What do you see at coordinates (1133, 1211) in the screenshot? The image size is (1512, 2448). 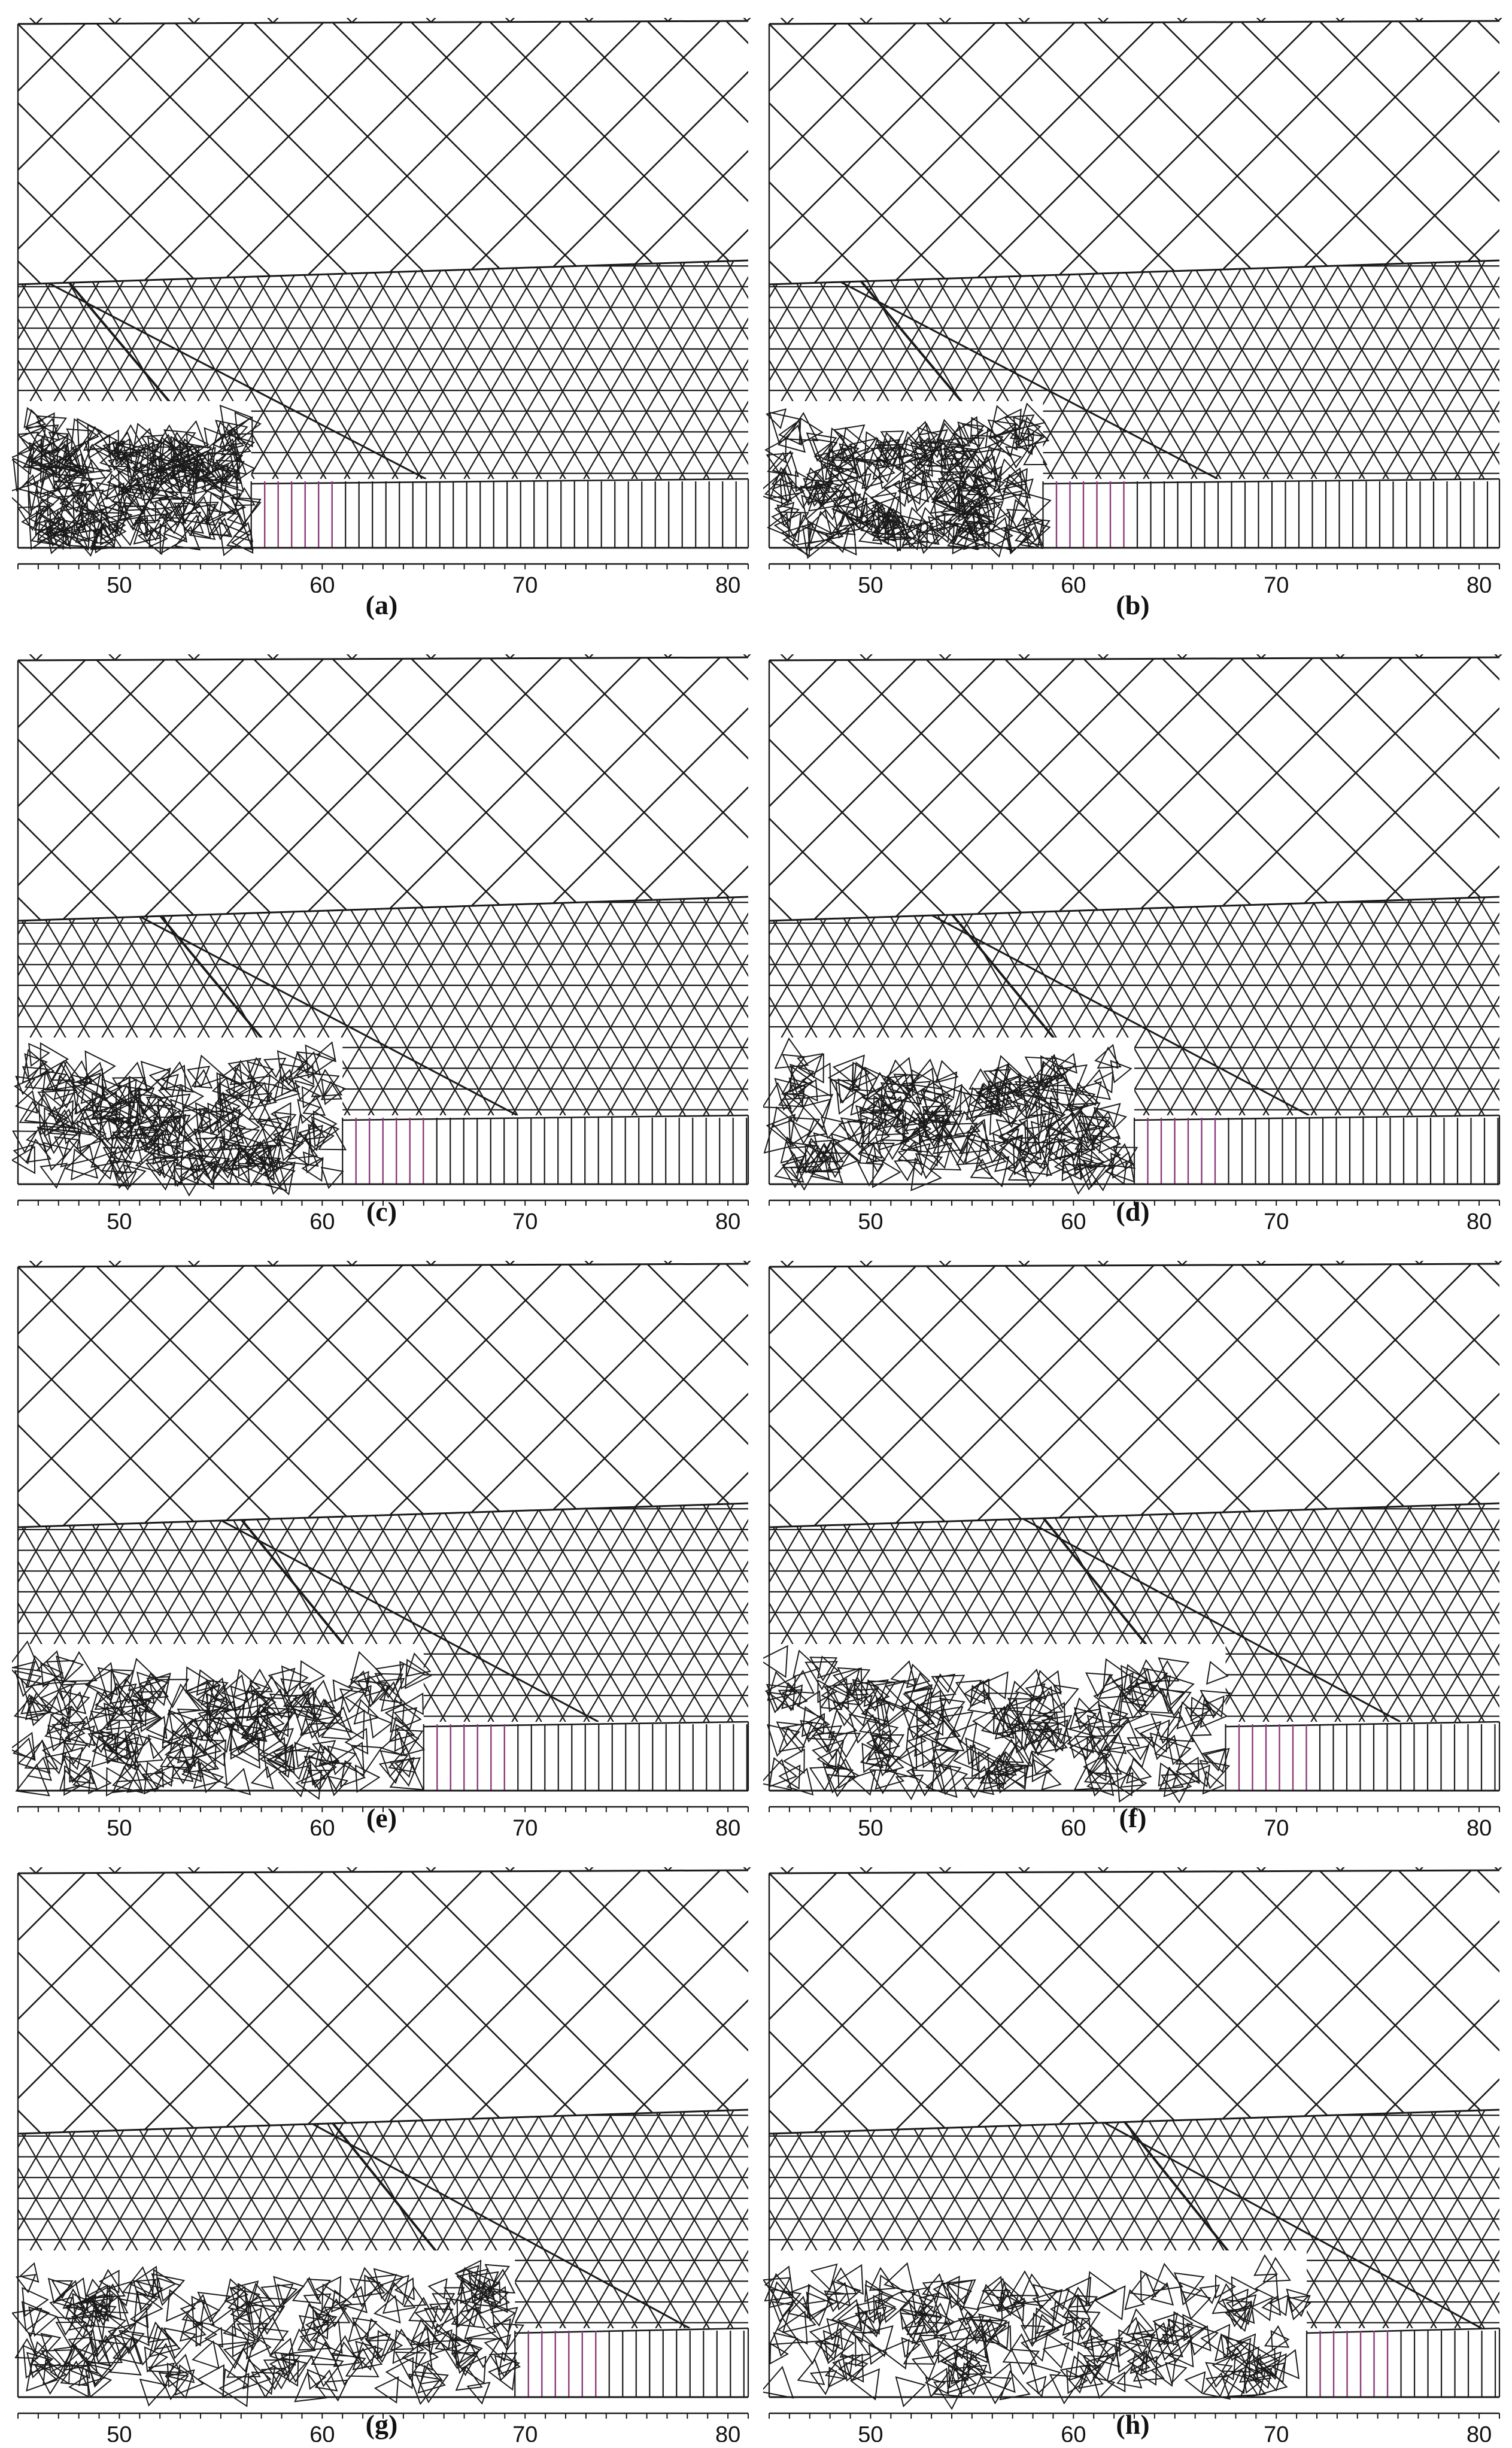 I see `panel-caption: (d)` at bounding box center [1133, 1211].